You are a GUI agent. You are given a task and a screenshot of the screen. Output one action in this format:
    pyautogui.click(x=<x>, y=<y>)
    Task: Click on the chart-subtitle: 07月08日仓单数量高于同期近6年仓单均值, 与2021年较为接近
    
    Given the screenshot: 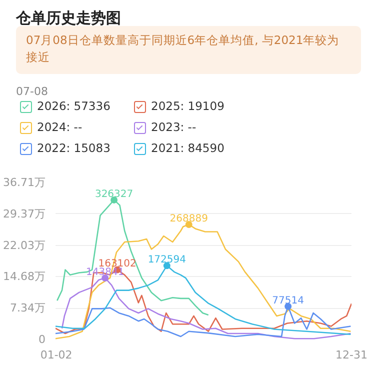 What is the action you would take?
    pyautogui.click(x=188, y=50)
    